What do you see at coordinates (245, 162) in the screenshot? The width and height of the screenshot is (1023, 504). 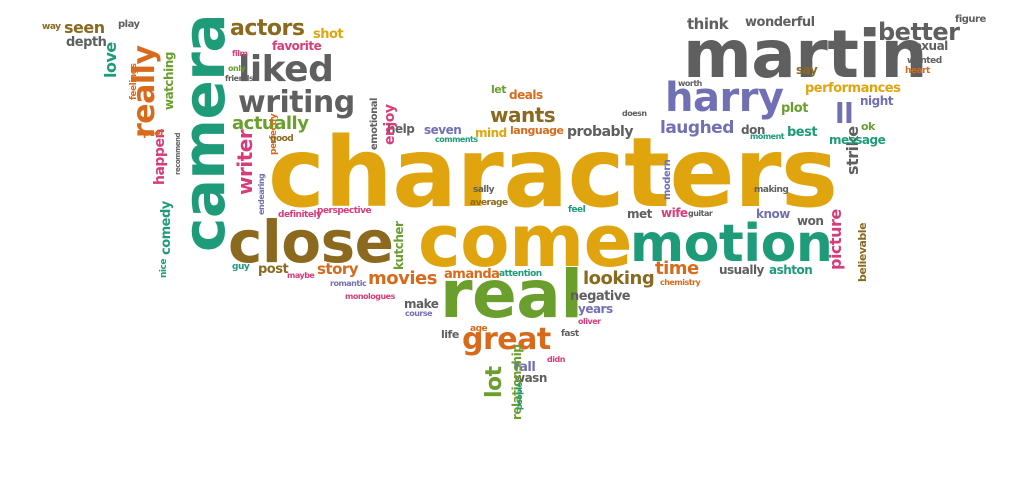 I see `word-writer: writer` at bounding box center [245, 162].